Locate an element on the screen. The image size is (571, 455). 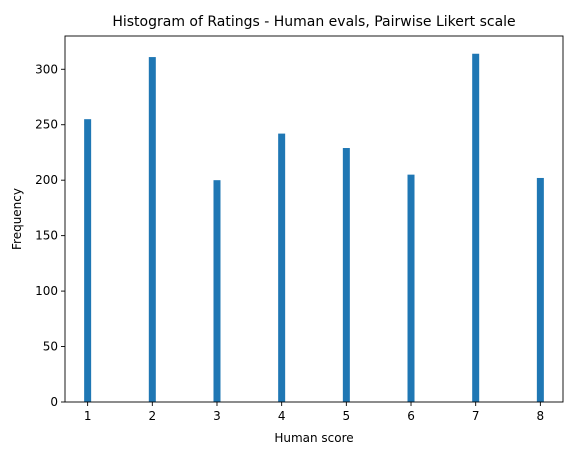
y-tick-label: 250 is located at coordinates (46, 125).